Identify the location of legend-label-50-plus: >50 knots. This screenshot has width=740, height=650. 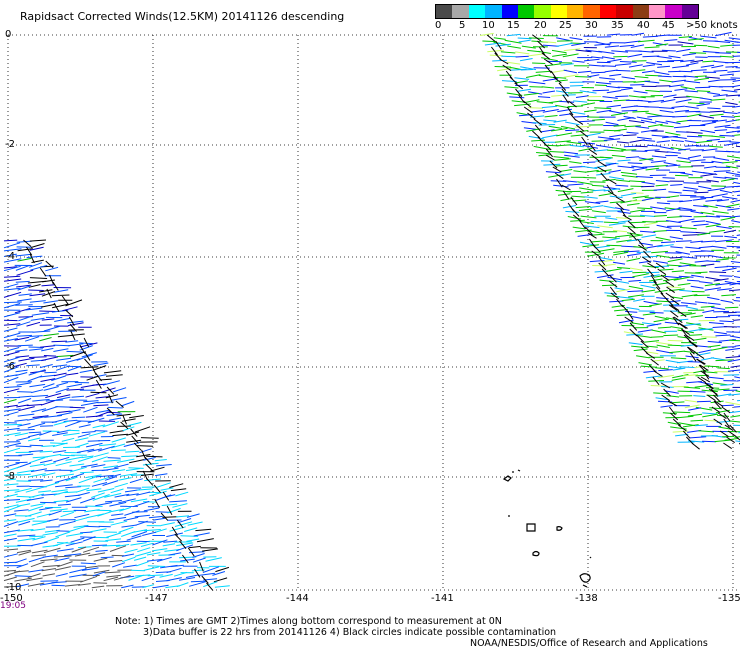
(712, 25).